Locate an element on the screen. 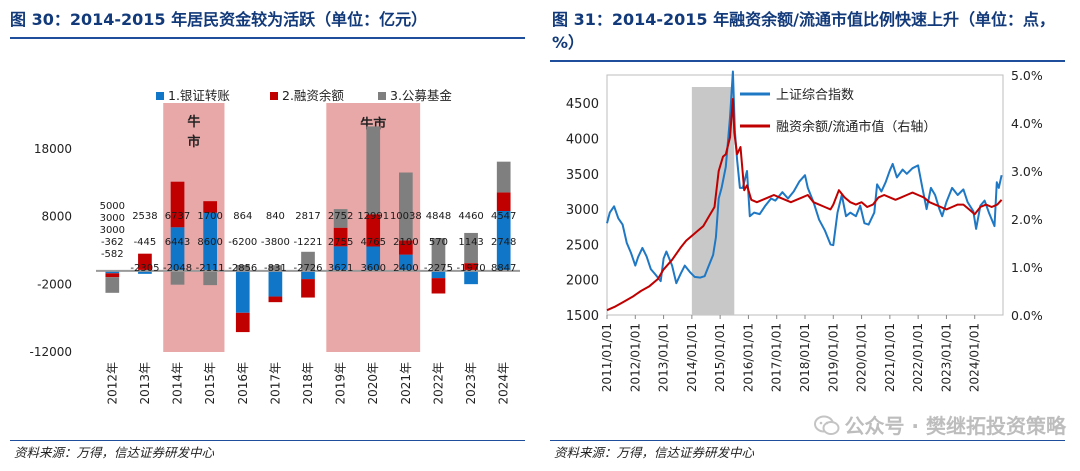  left-y-tick-label: 1500 is located at coordinates (582, 316).